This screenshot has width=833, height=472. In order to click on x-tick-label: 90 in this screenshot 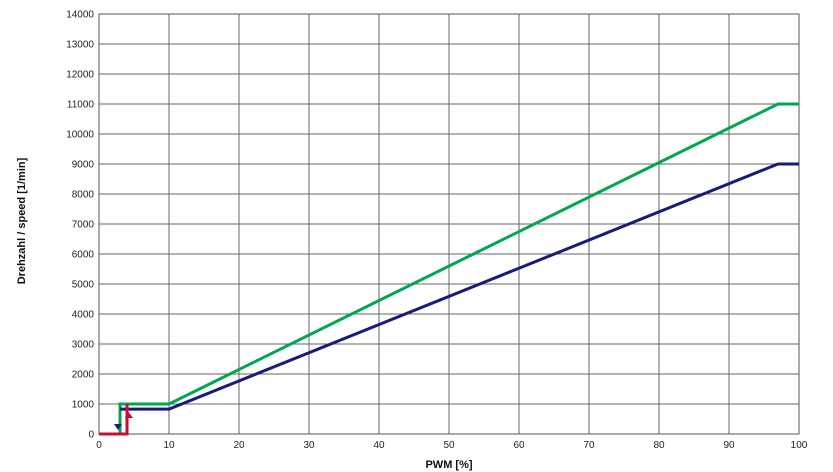, I will do `click(729, 445)`.